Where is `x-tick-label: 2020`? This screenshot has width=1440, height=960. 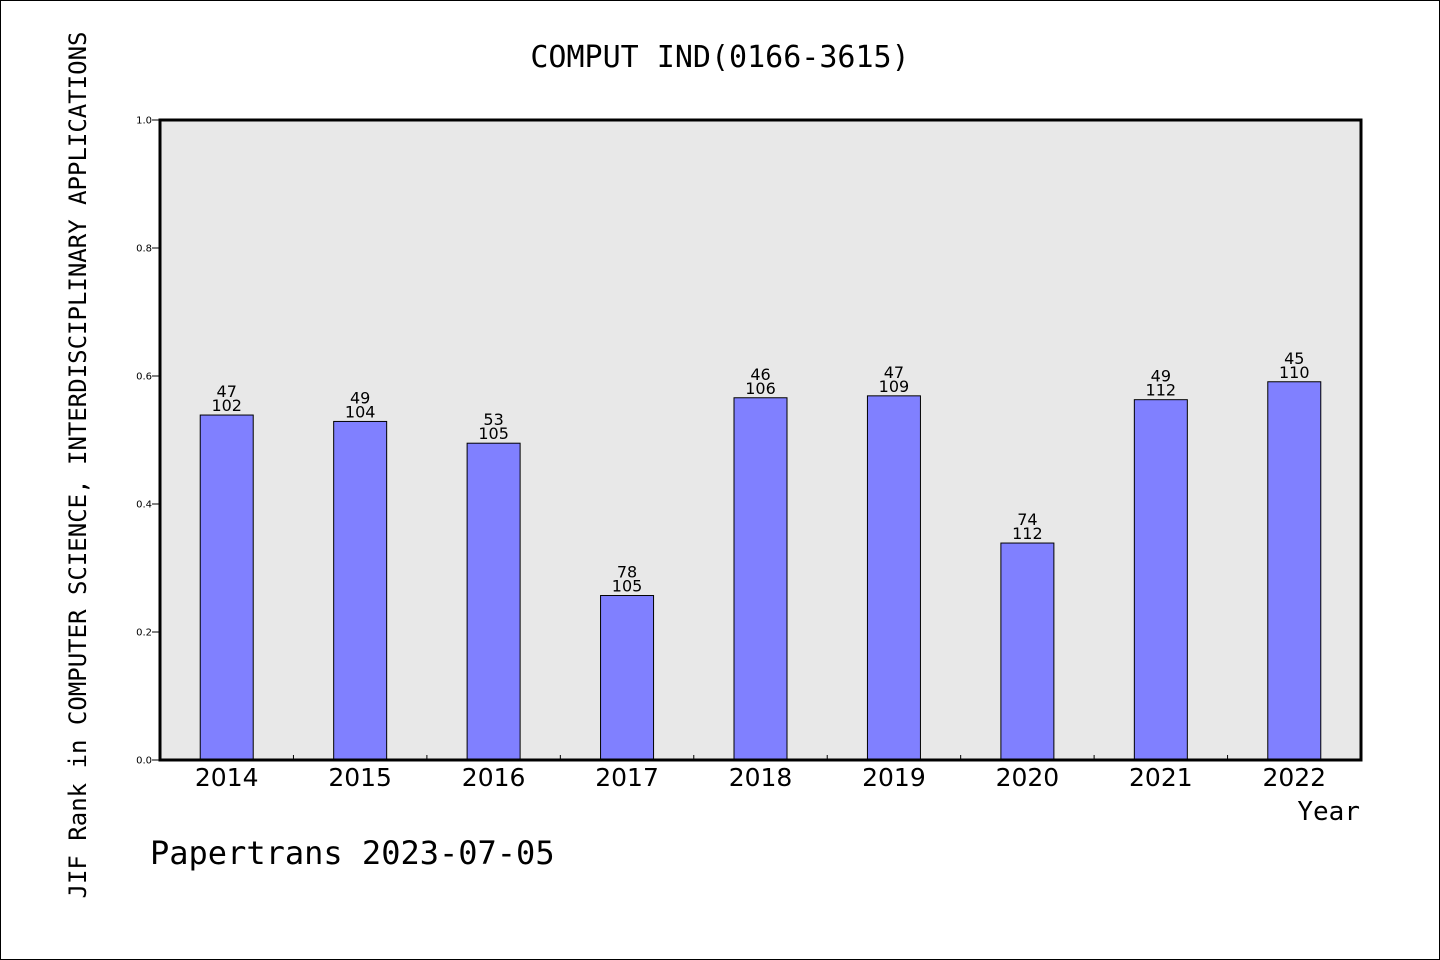
x-tick-label: 2020 is located at coordinates (1028, 777).